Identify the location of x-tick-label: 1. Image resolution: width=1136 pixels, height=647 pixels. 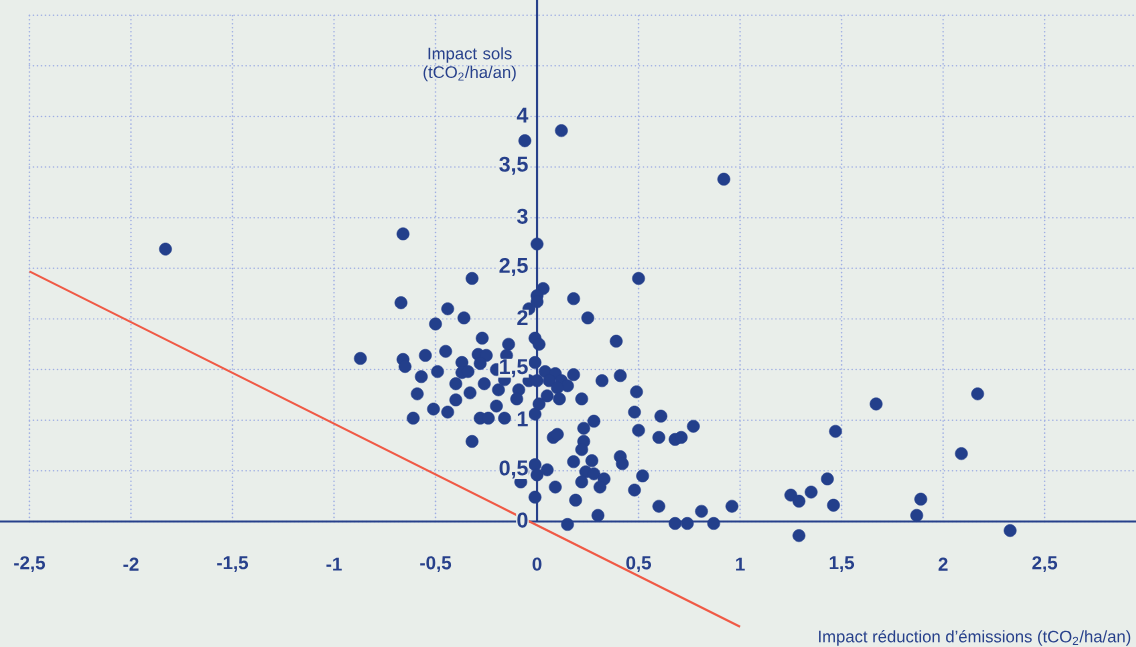
(740, 564).